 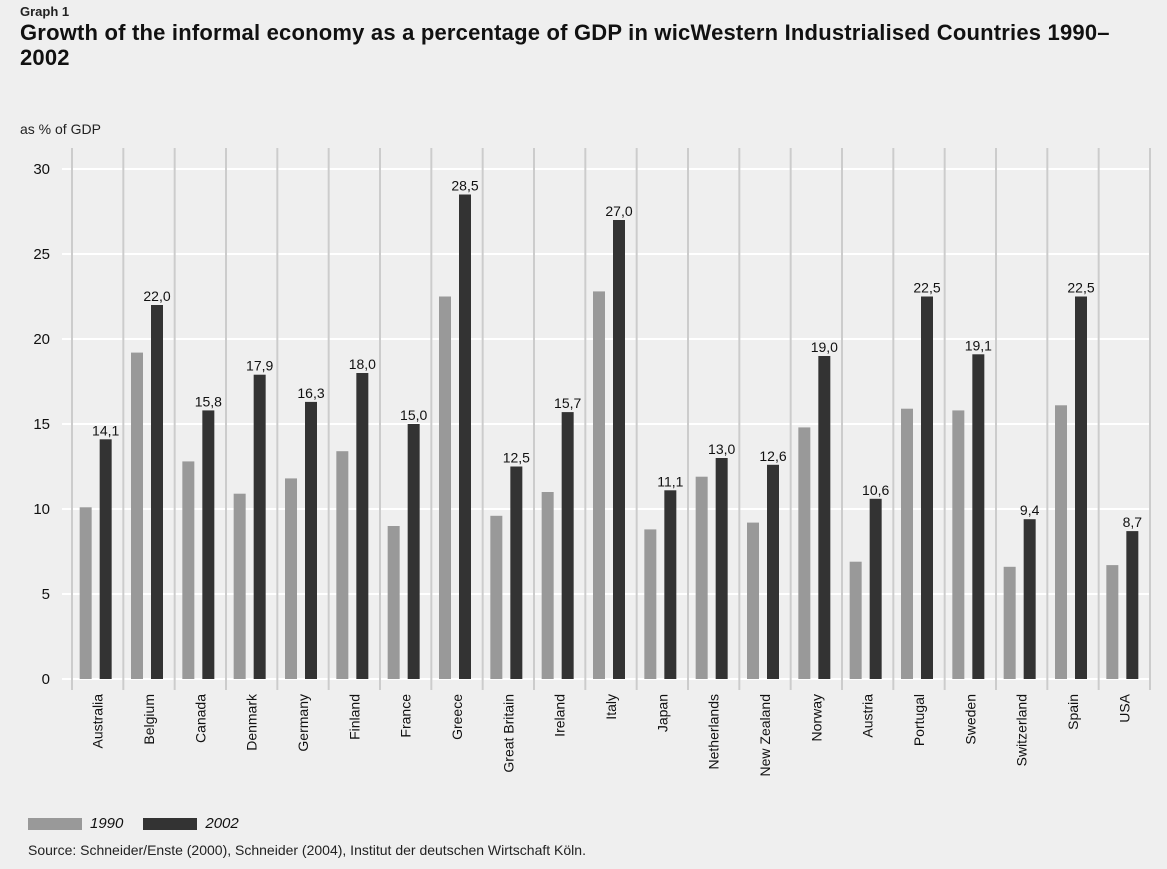 I want to click on legend-swatch-2002, so click(x=170, y=823).